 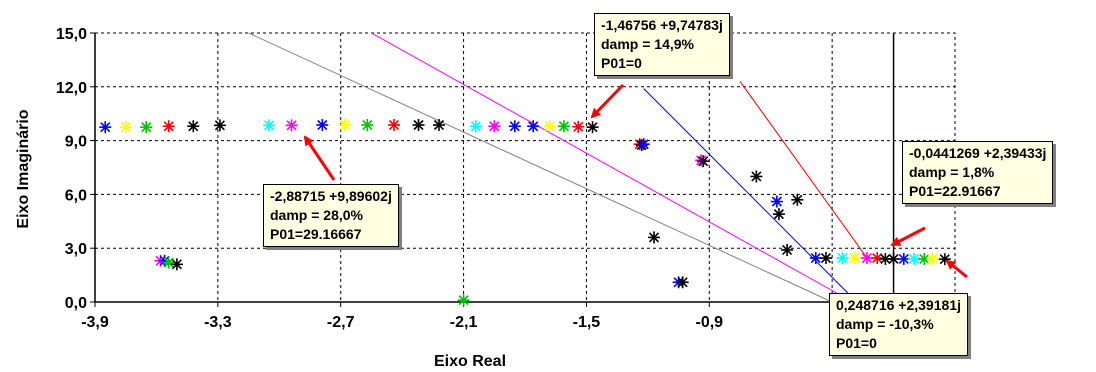 I want to click on callout-pole-1: -1,46756 +9,74783j damp = 14,9% P01=0, so click(x=662, y=44).